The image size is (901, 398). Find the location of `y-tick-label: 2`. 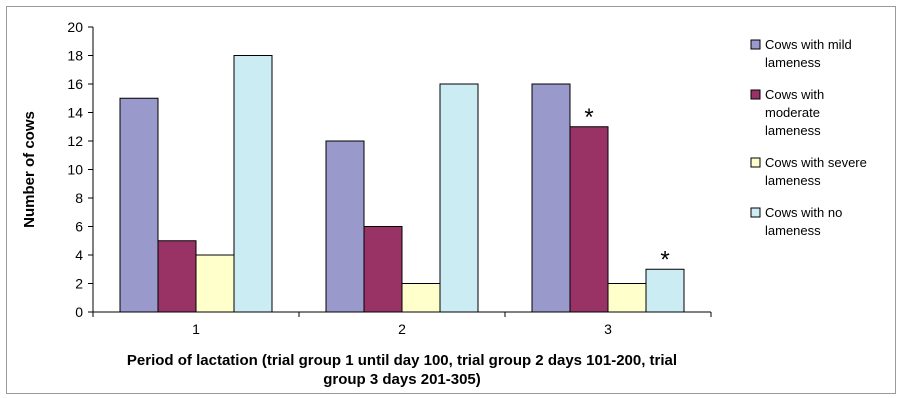

y-tick-label: 2 is located at coordinates (79, 284).